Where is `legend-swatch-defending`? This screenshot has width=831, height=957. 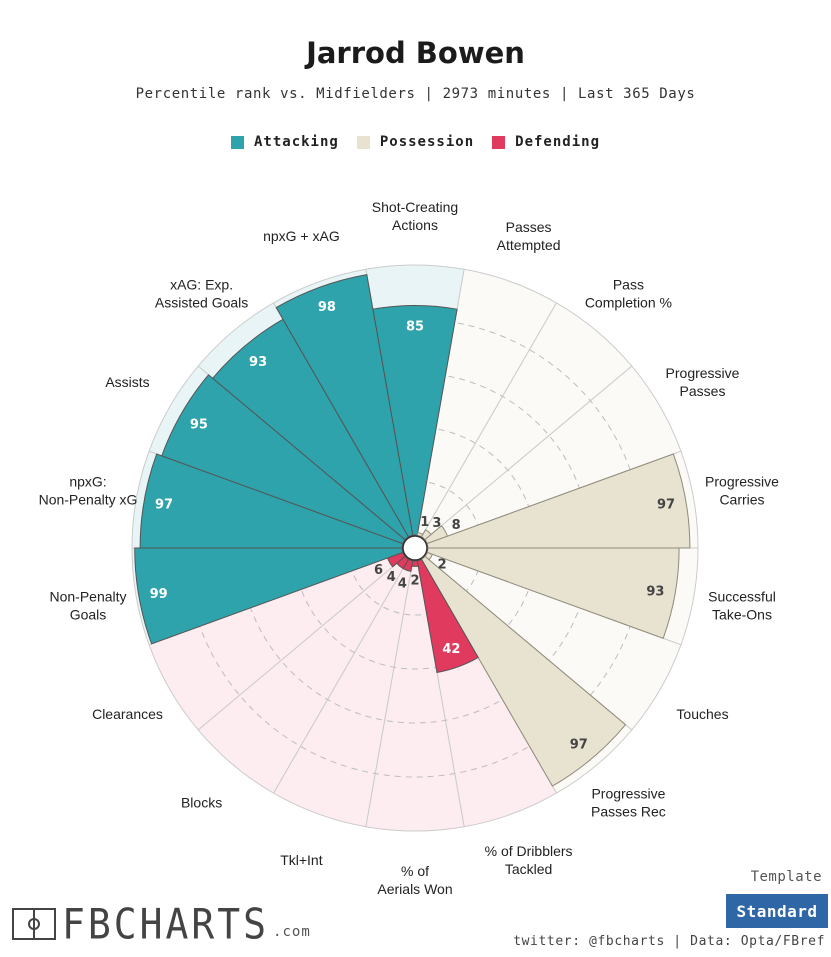 legend-swatch-defending is located at coordinates (499, 142).